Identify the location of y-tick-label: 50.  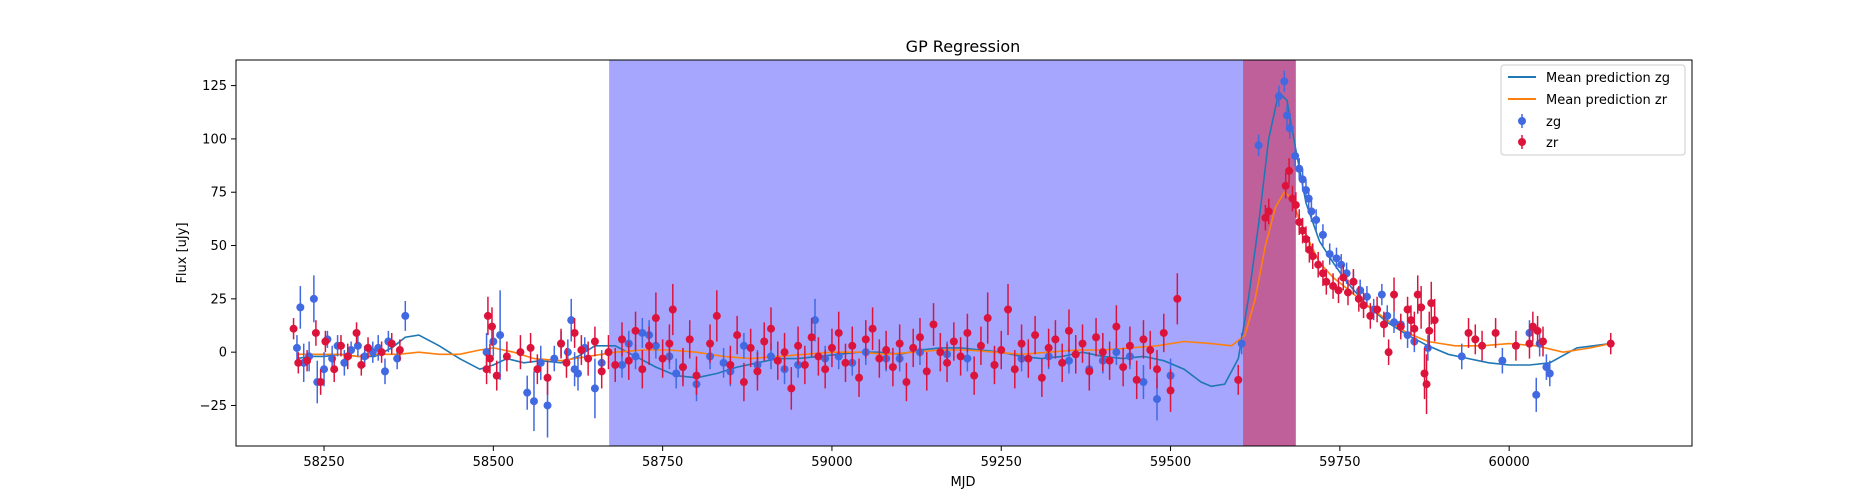
(218, 246).